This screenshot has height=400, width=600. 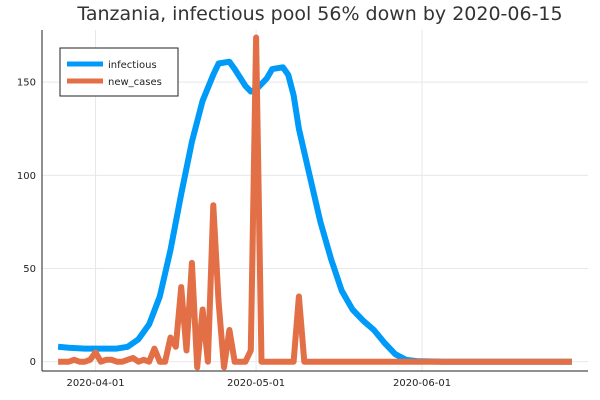 What do you see at coordinates (33, 362) in the screenshot?
I see `y-tick-label: 0` at bounding box center [33, 362].